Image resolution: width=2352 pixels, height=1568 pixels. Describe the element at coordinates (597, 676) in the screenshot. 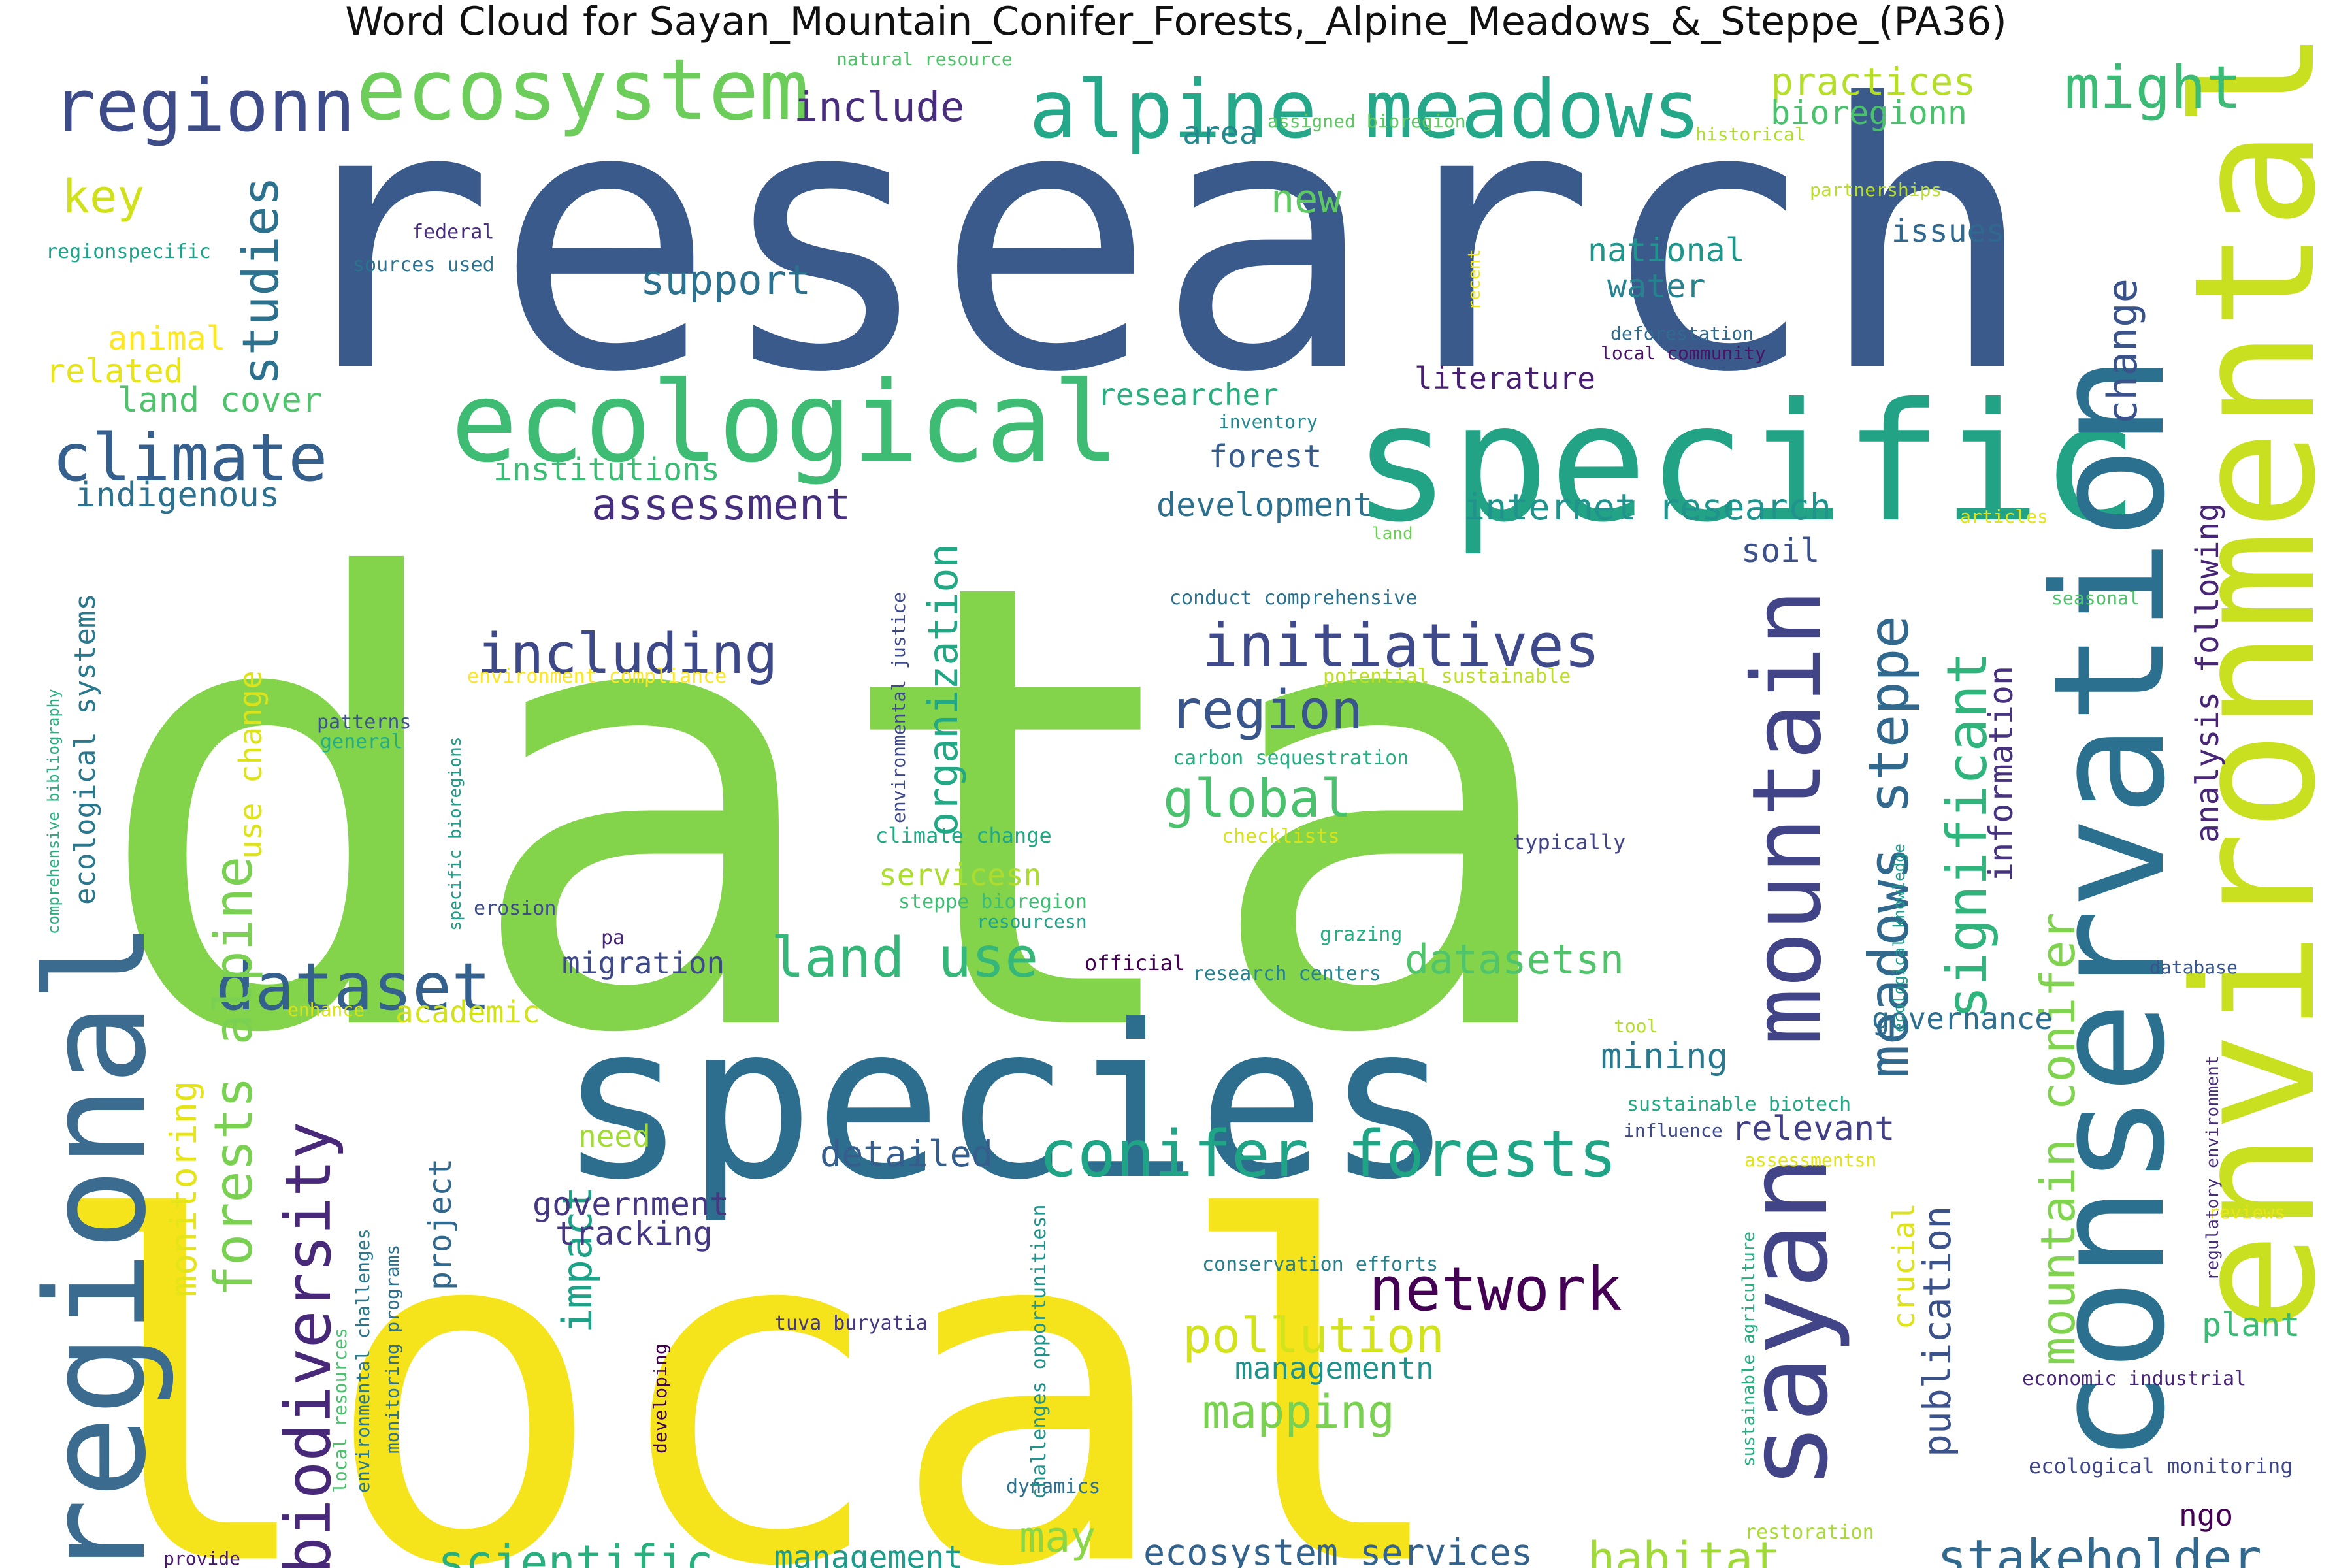

I see `word-environment-compliance: environment compliance` at that location.